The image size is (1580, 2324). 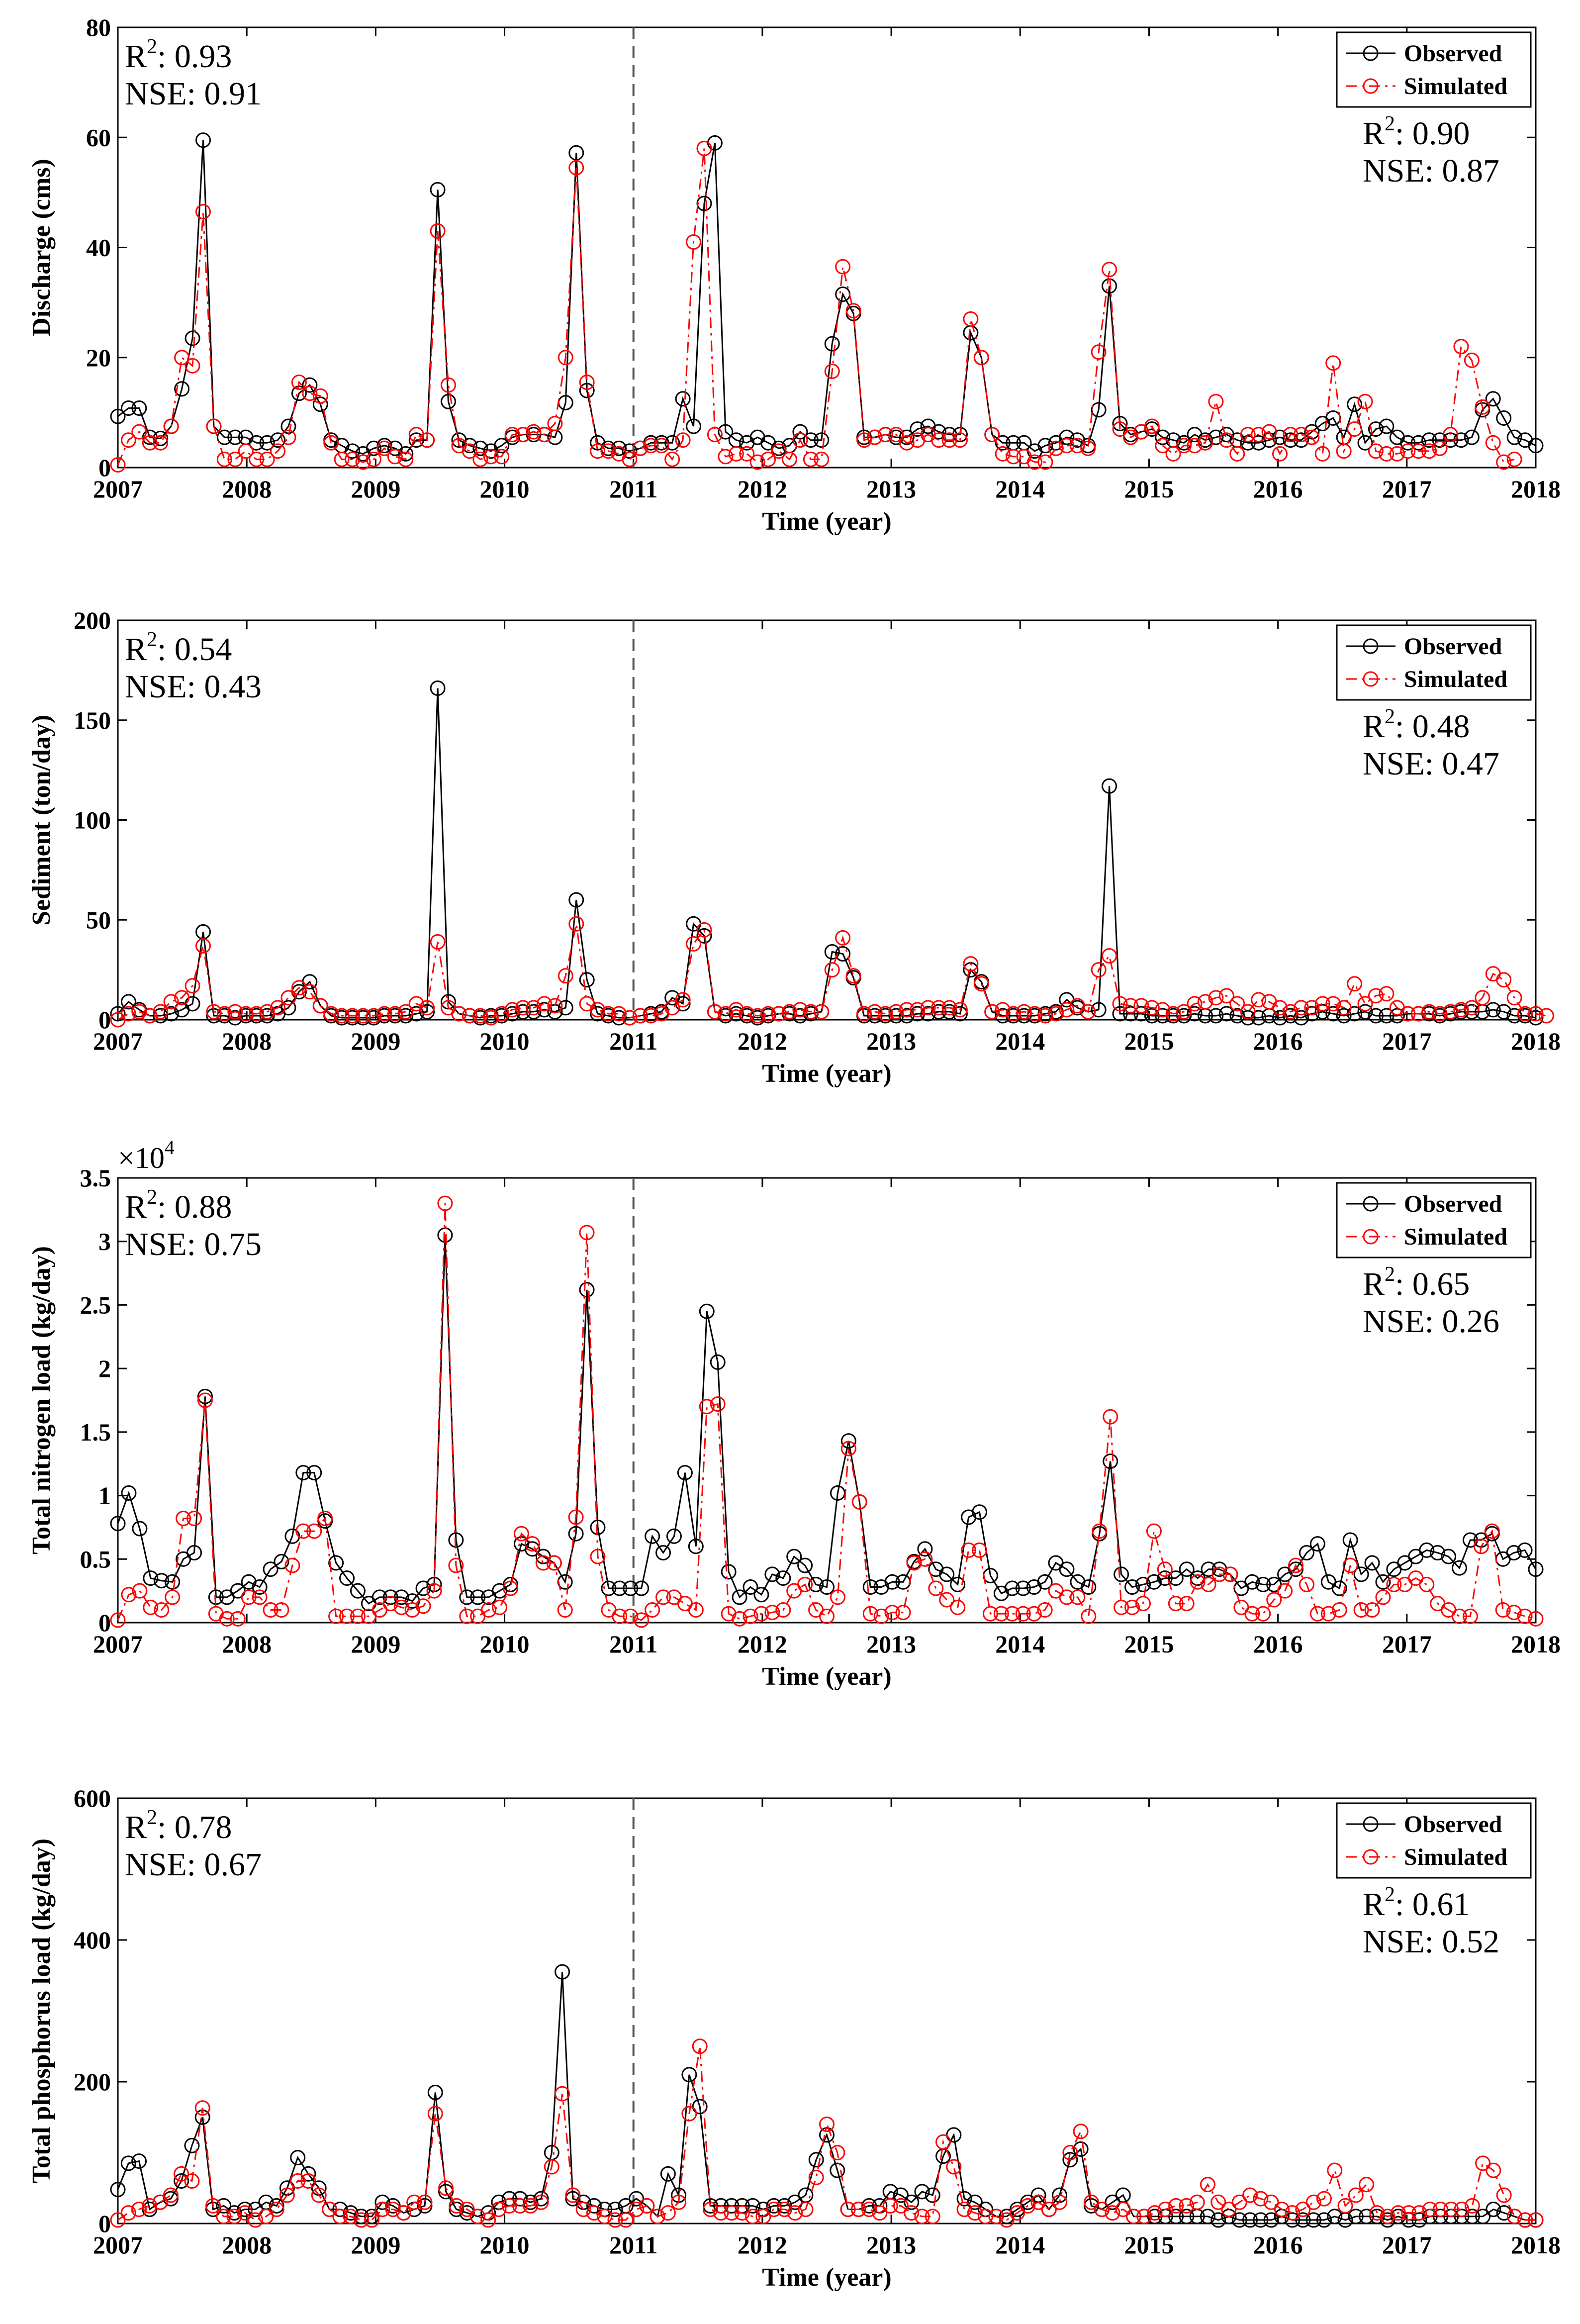 I want to click on calibration-stats-r2-sup: 2, so click(x=152, y=1817).